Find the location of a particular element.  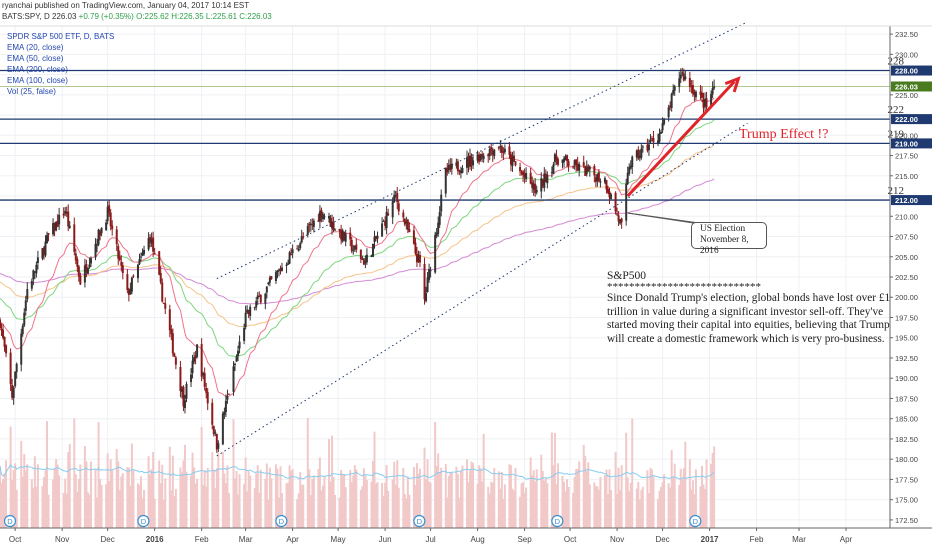

y-tick-label: 207.50 is located at coordinates (906, 237).